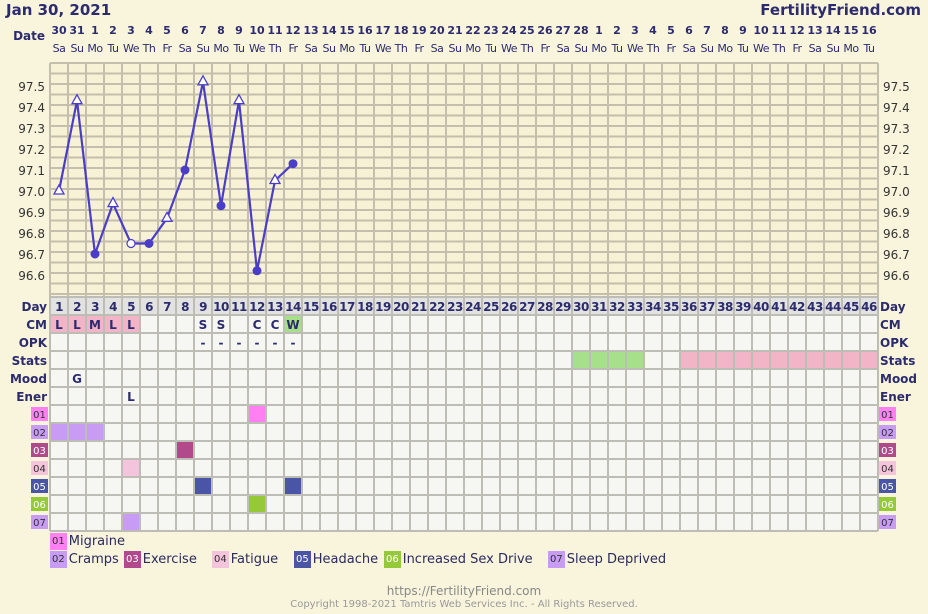  What do you see at coordinates (896, 108) in the screenshot?
I see `y-tick-right: 97.4` at bounding box center [896, 108].